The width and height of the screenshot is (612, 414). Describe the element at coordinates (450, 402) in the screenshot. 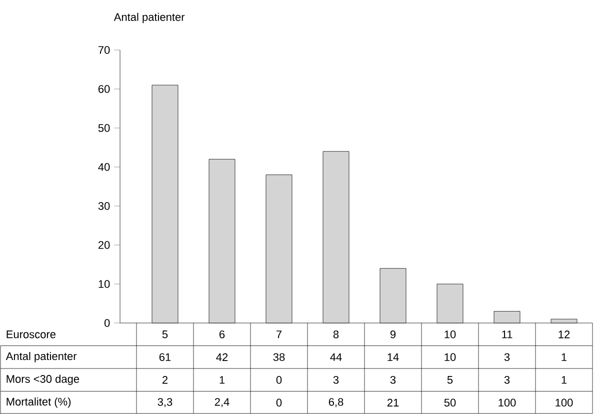

I see `text: 50` at that location.